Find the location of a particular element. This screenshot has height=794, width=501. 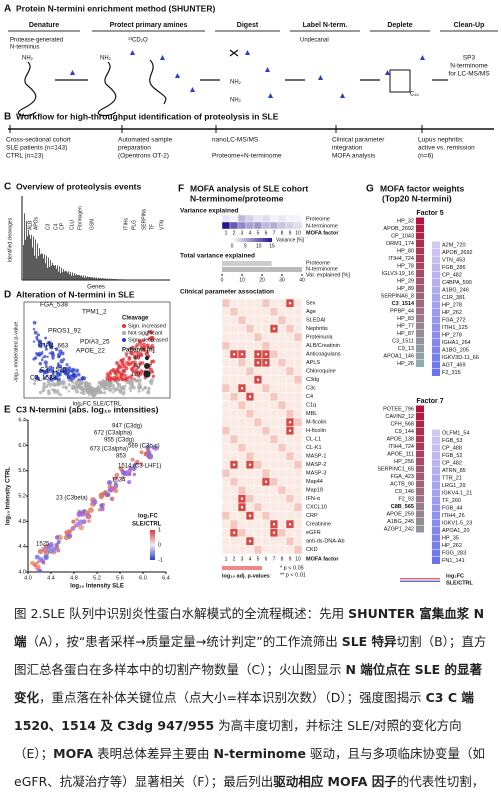

row-label: C3dg is located at coordinates (312, 380).